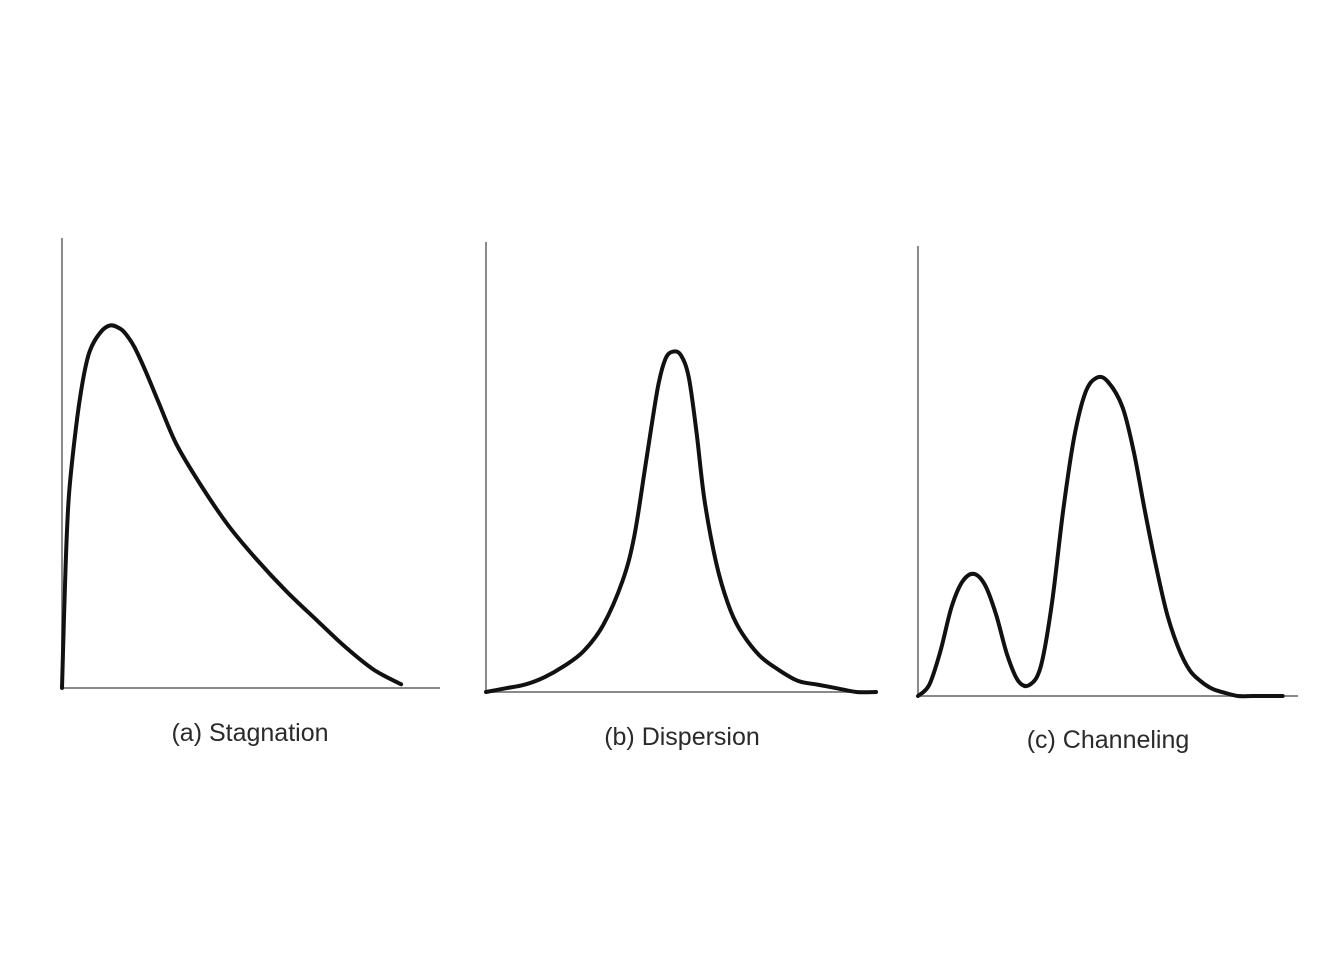 This screenshot has width=1344, height=960. What do you see at coordinates (1108, 740) in the screenshot?
I see `caption-channeling: (c) Channeling` at bounding box center [1108, 740].